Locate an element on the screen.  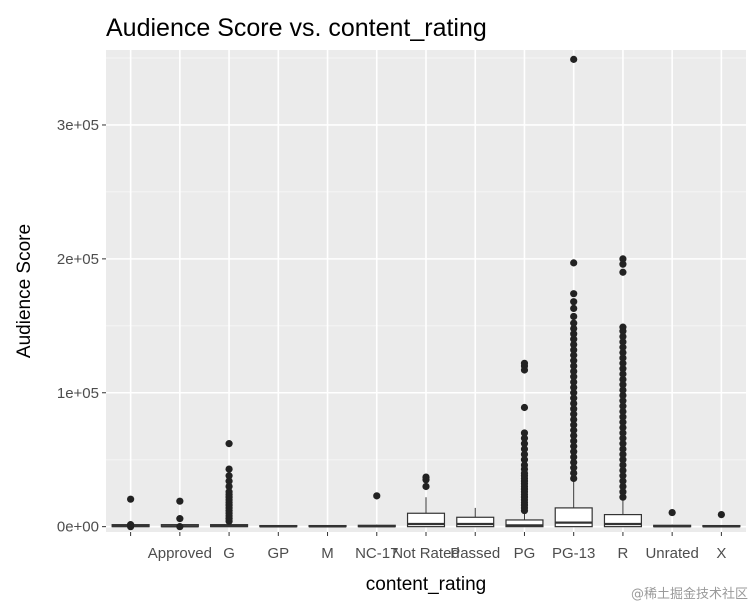
x-tick-label: GP is located at coordinates (278, 553).